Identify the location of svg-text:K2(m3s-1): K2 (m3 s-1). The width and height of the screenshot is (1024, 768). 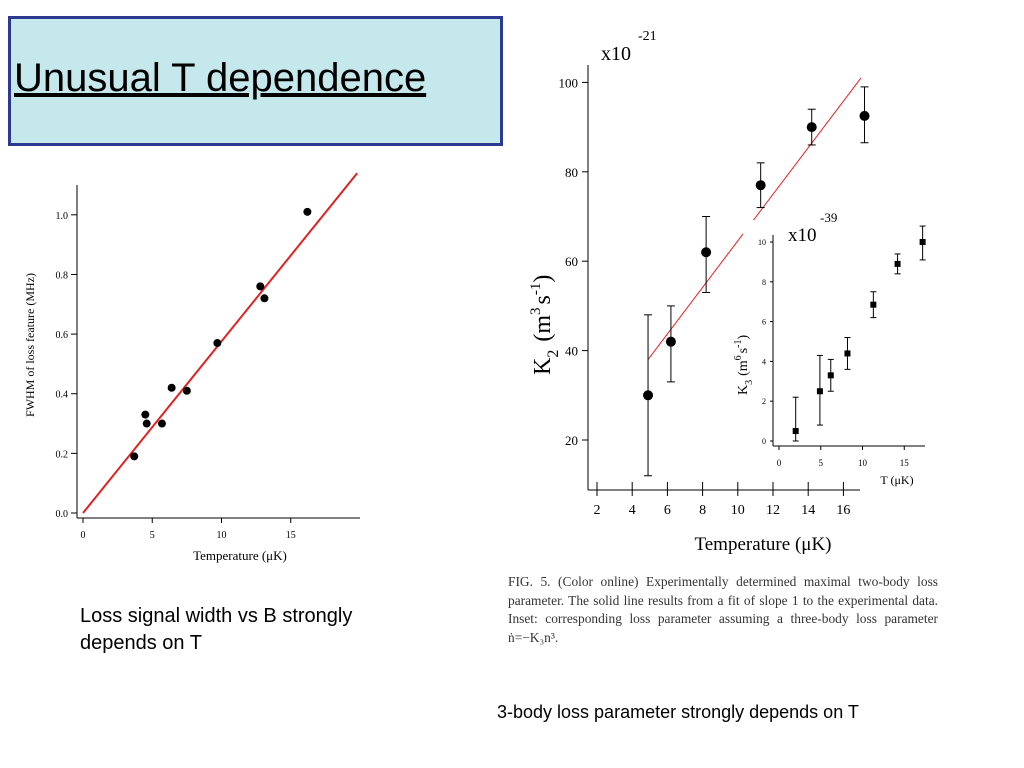
(545, 325).